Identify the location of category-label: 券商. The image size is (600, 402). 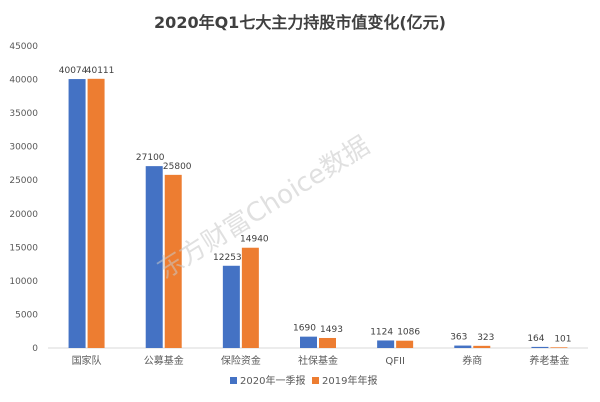
(472, 360).